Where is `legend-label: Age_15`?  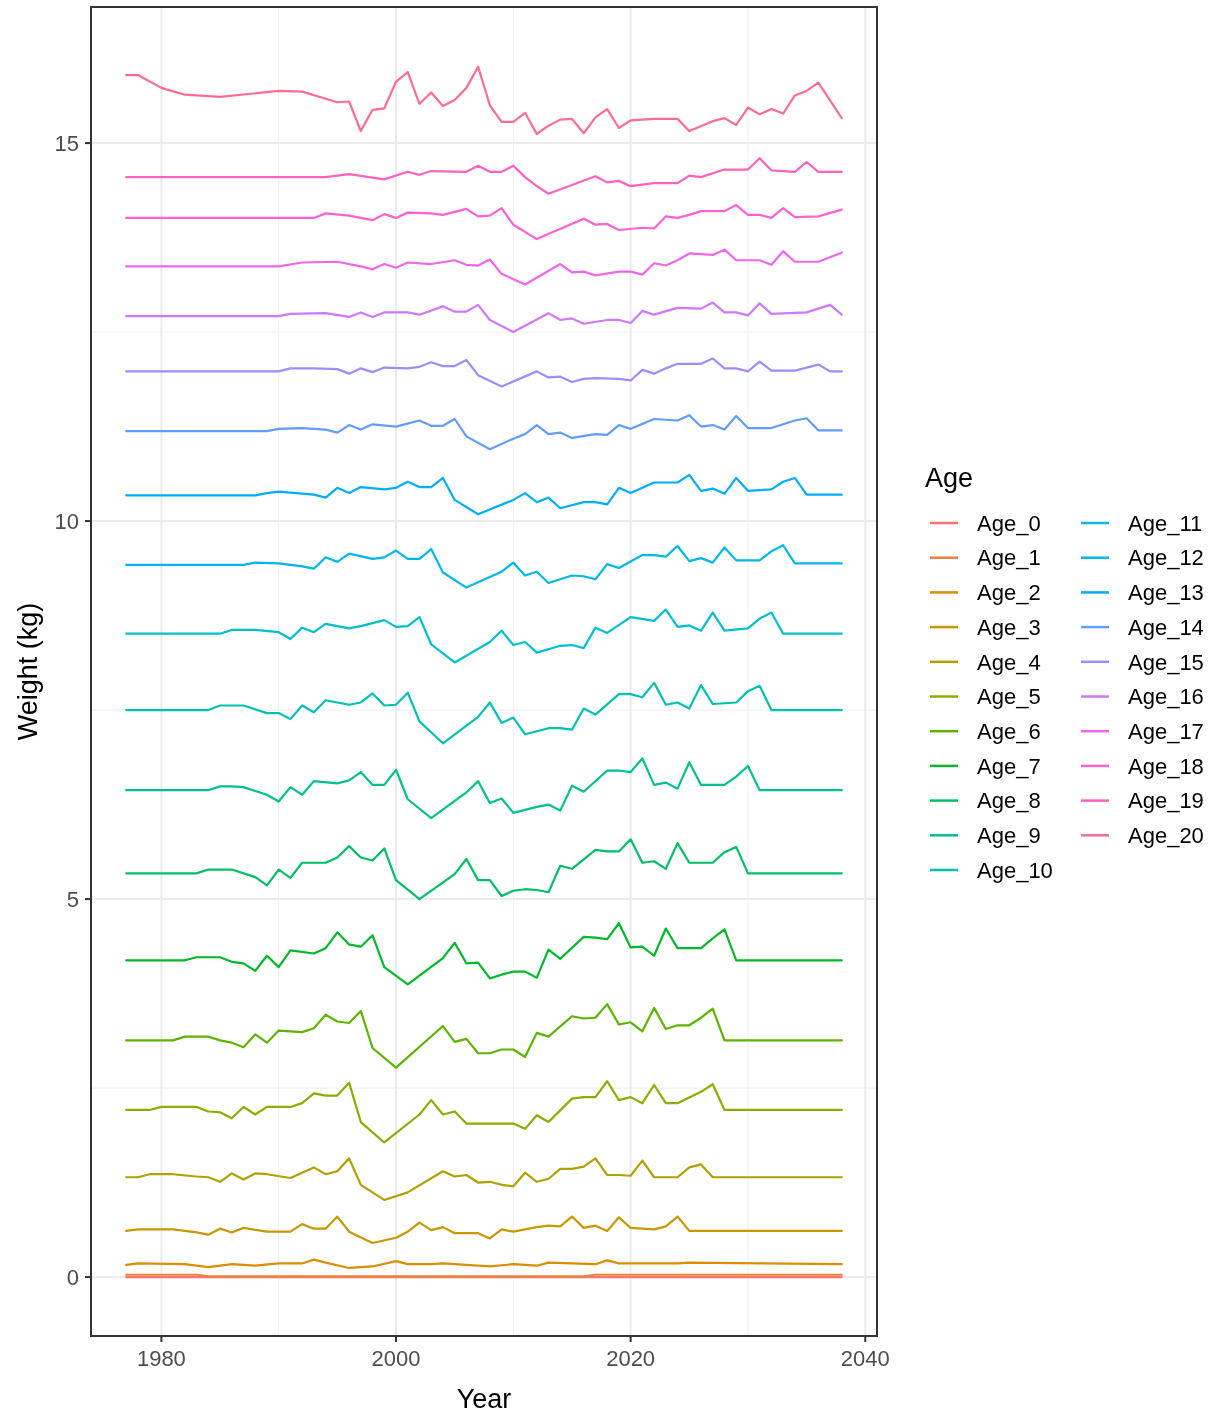 legend-label: Age_15 is located at coordinates (1166, 662).